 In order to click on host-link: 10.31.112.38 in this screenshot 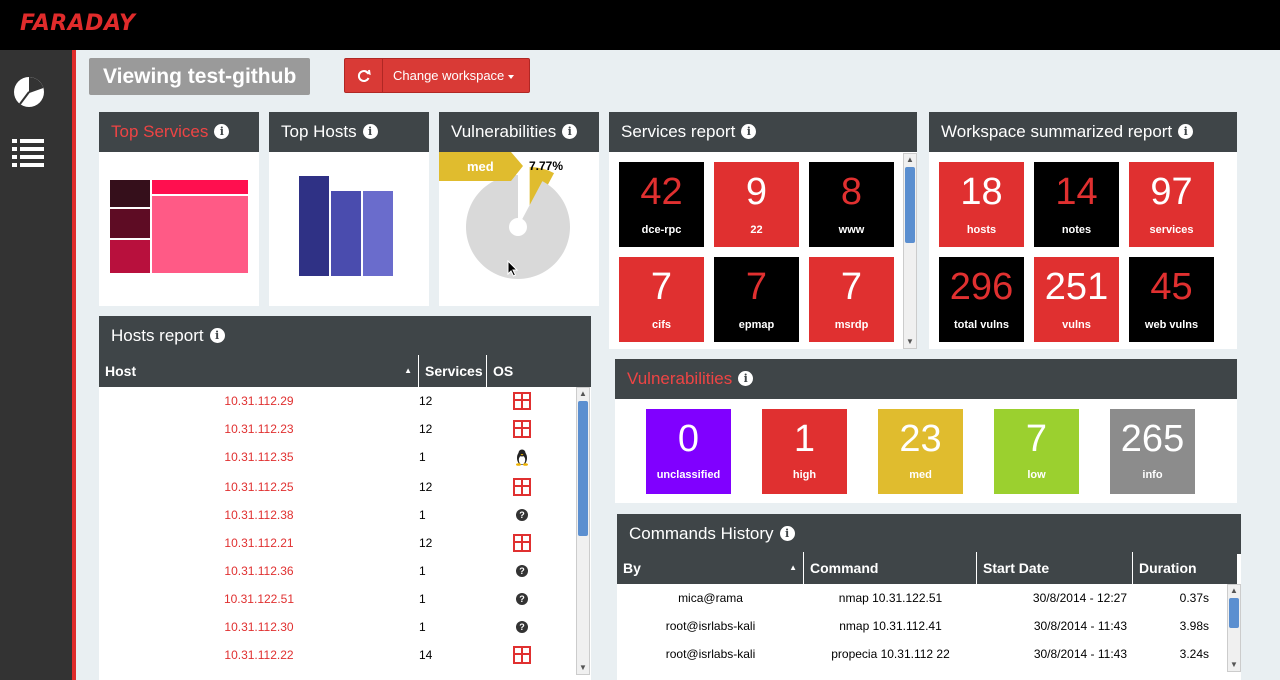, I will do `click(259, 515)`.